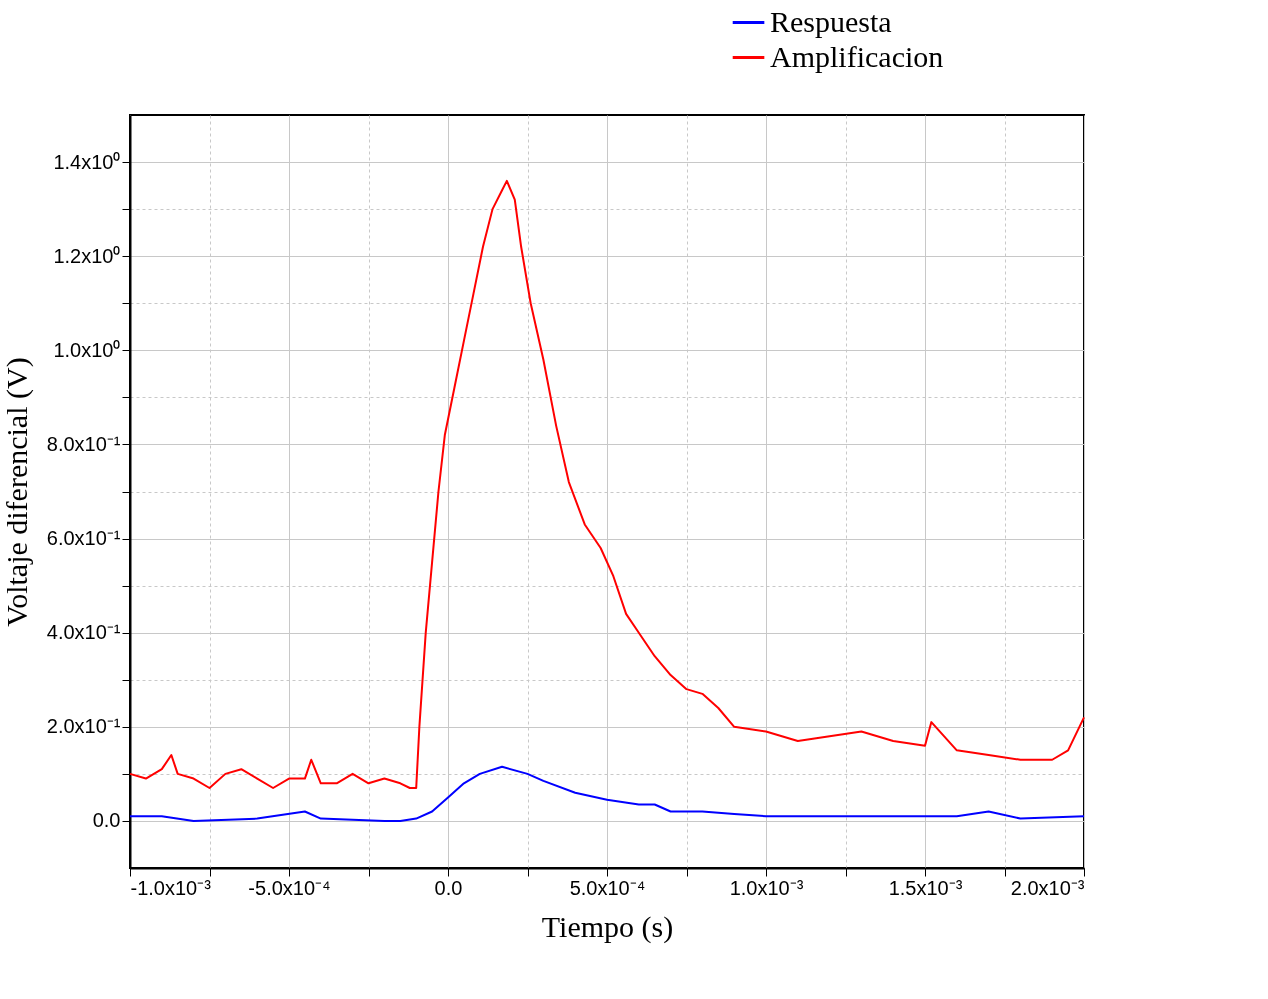 The width and height of the screenshot is (1268, 999). What do you see at coordinates (87, 255) in the screenshot?
I see `y-tick-label: 1.2x10⁰` at bounding box center [87, 255].